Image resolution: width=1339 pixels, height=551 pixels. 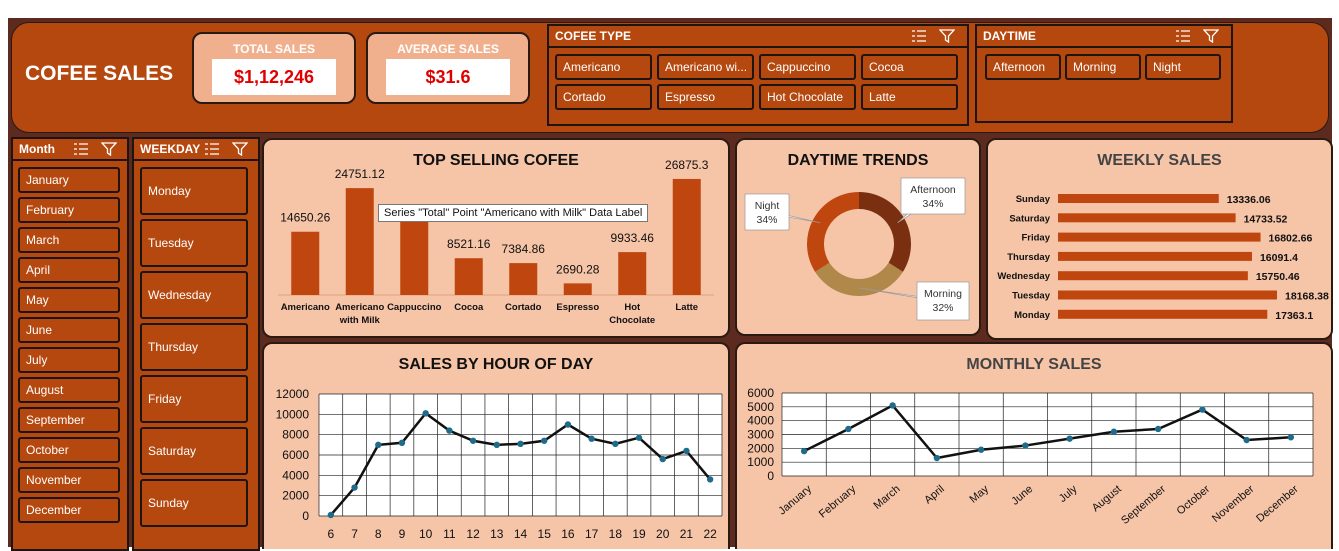 What do you see at coordinates (937, 458) in the screenshot?
I see `data-point-april` at bounding box center [937, 458].